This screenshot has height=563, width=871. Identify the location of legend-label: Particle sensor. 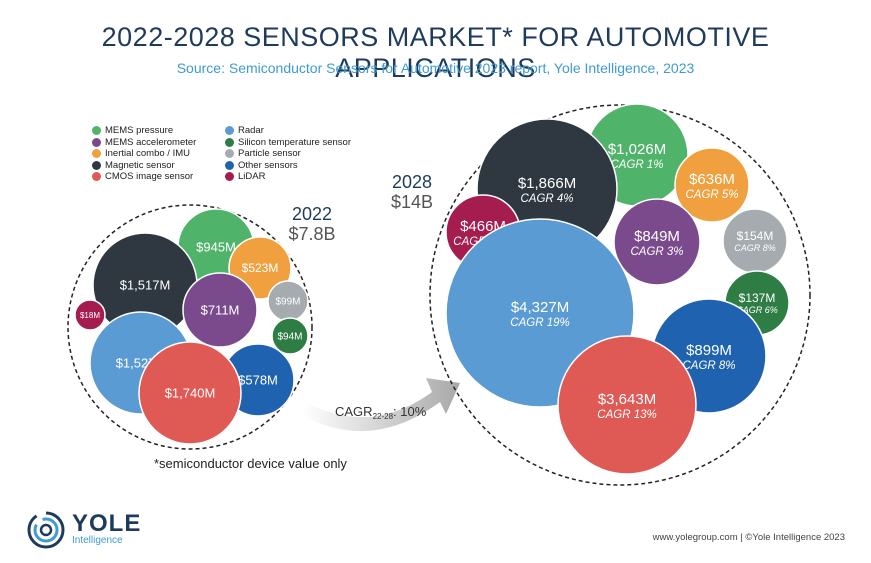
(269, 154).